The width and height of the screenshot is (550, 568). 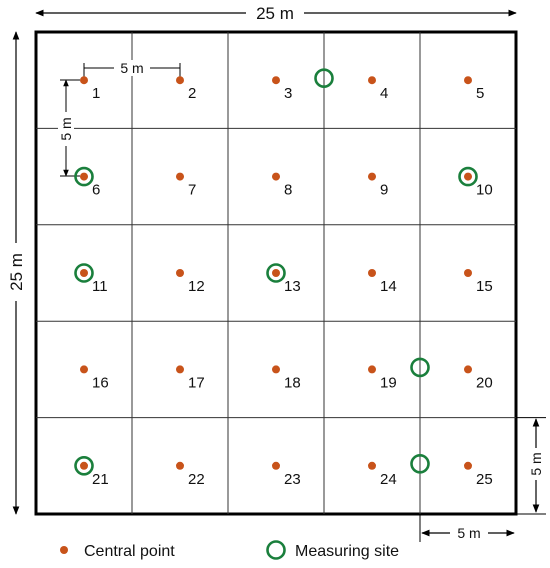 I want to click on top-dimension-label: 25 m, so click(x=275, y=13).